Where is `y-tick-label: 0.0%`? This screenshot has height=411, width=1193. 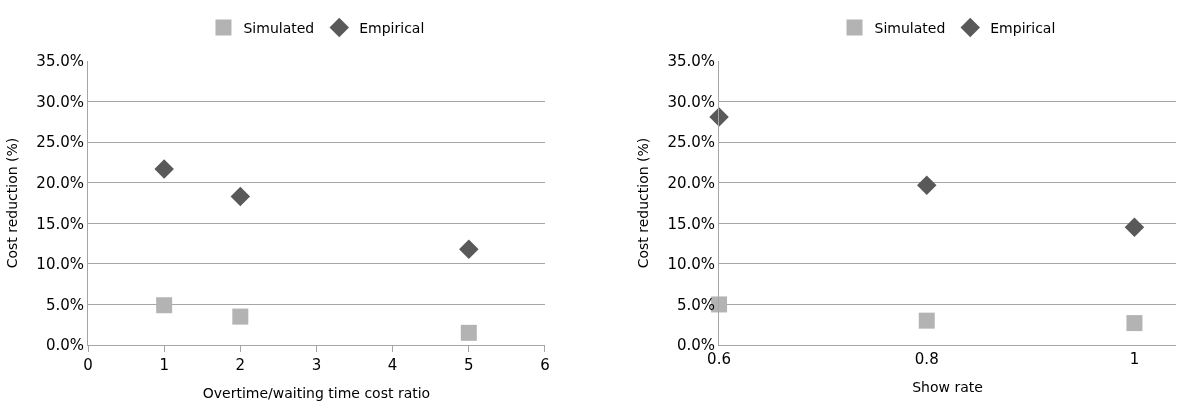
y-tick-label: 0.0% is located at coordinates (64, 345).